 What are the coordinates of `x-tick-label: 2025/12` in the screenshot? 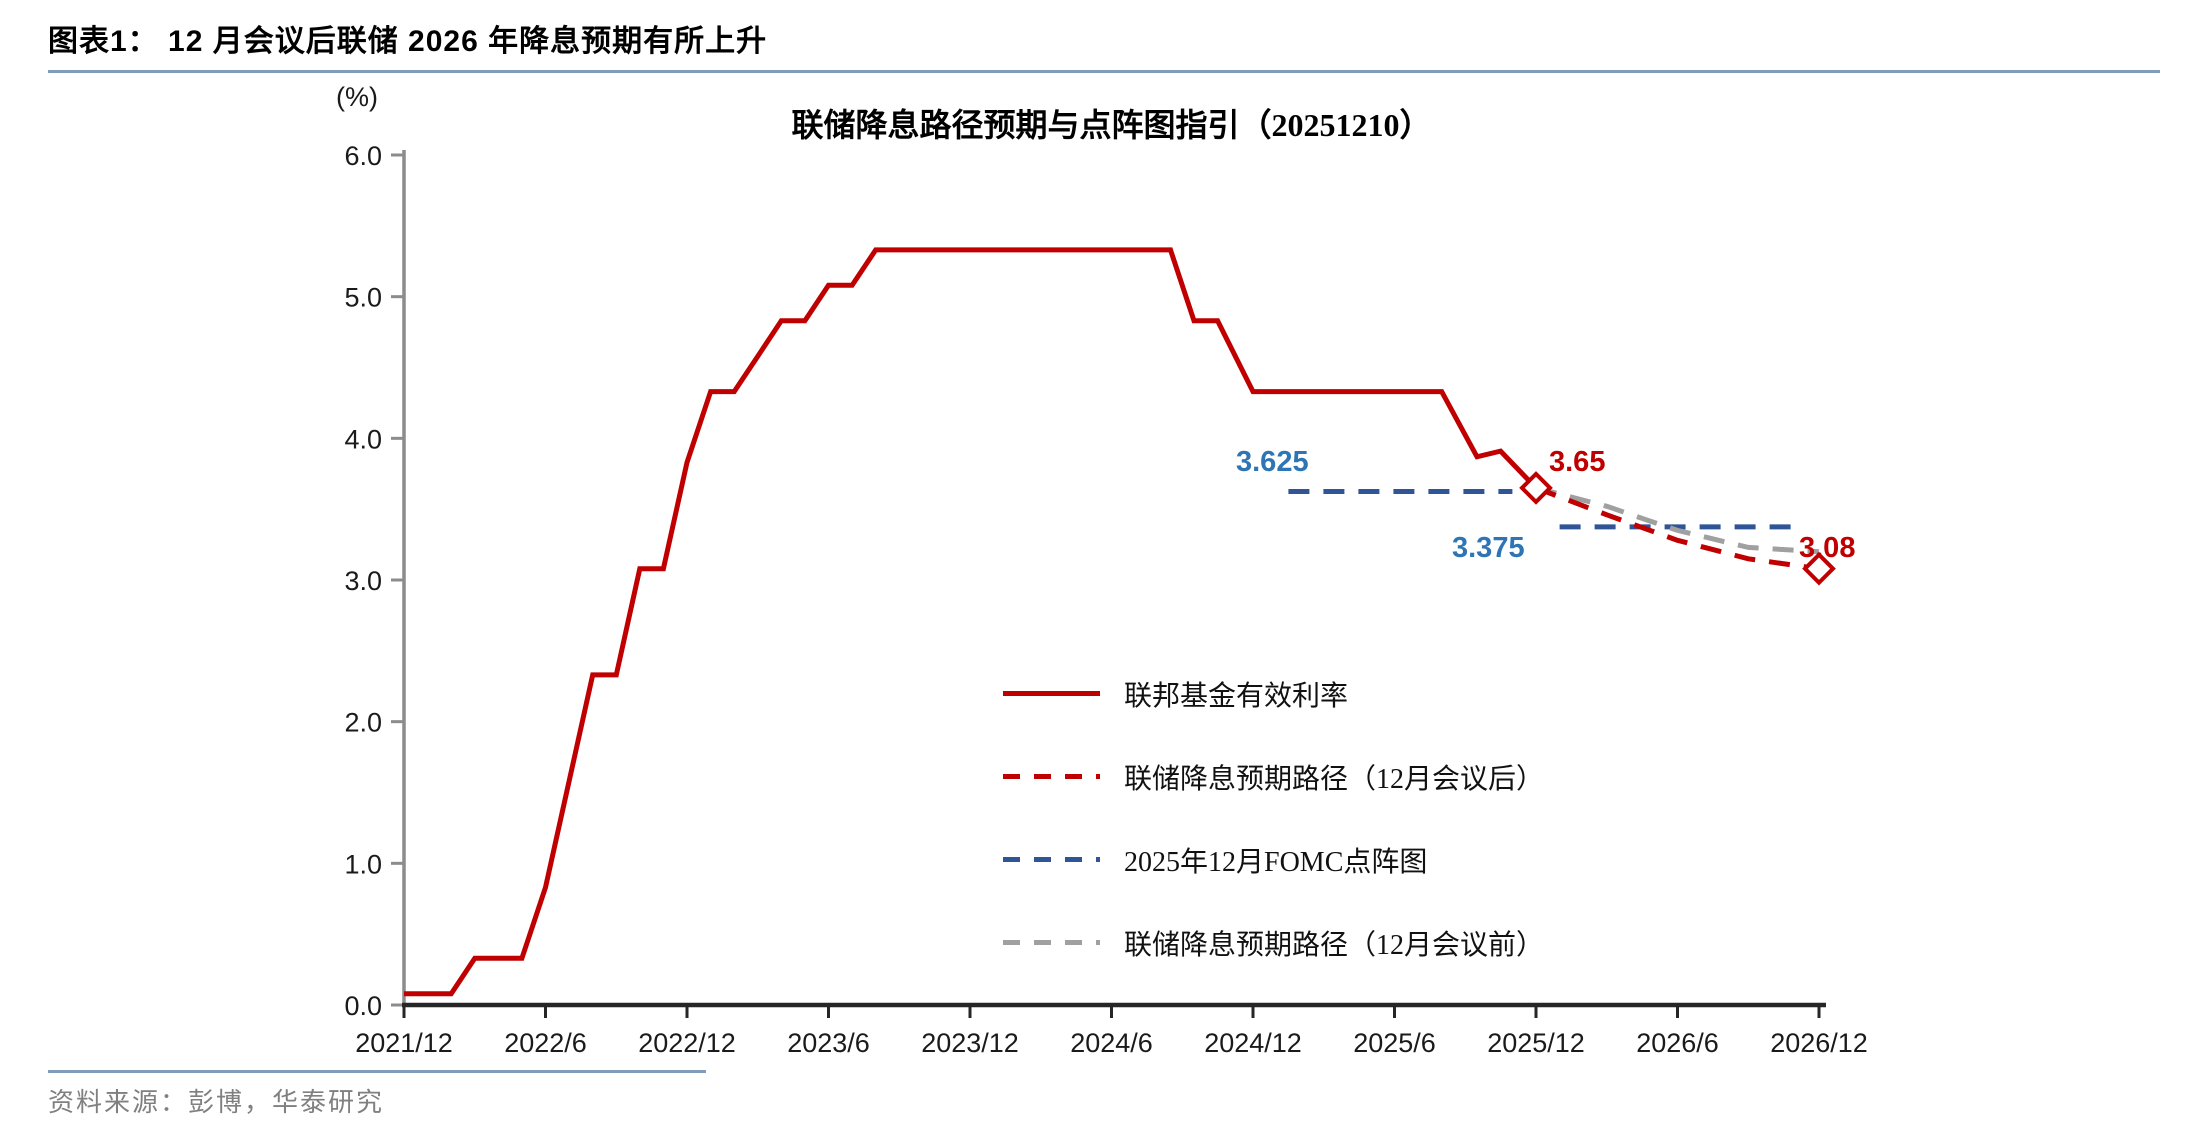 It's located at (1536, 1043).